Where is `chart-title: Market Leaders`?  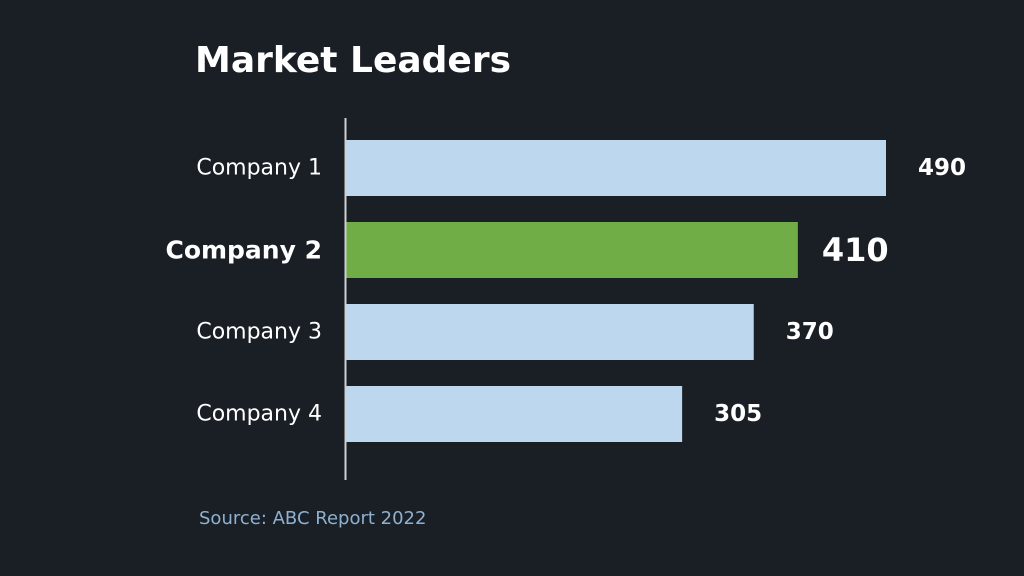 chart-title: Market Leaders is located at coordinates (353, 60).